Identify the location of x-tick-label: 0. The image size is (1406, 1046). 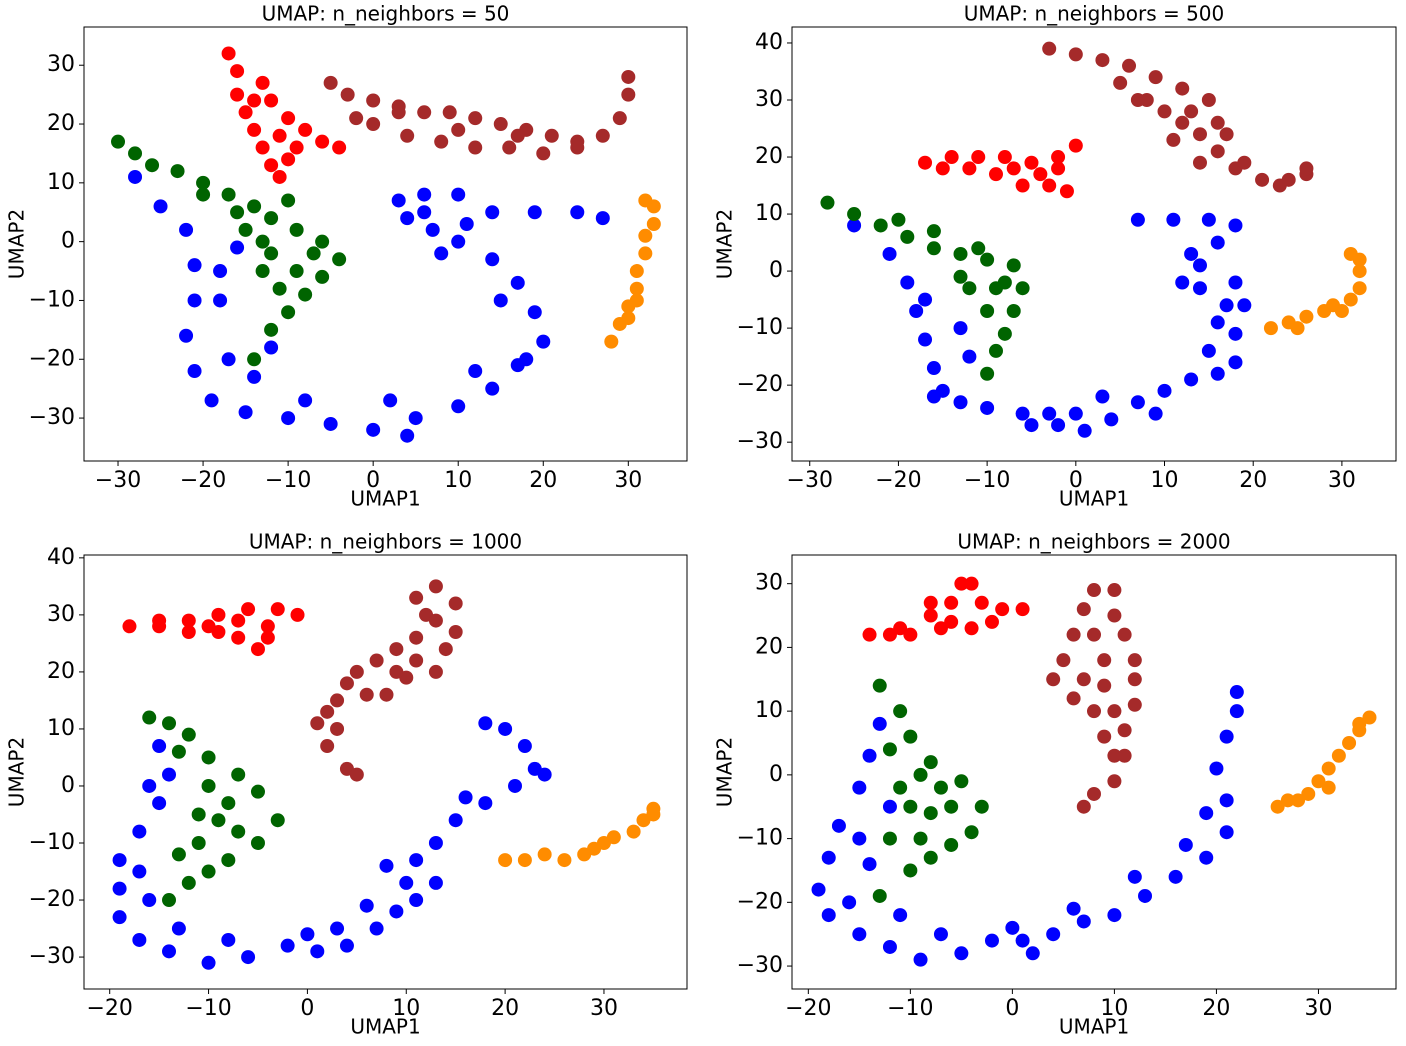
(373, 480).